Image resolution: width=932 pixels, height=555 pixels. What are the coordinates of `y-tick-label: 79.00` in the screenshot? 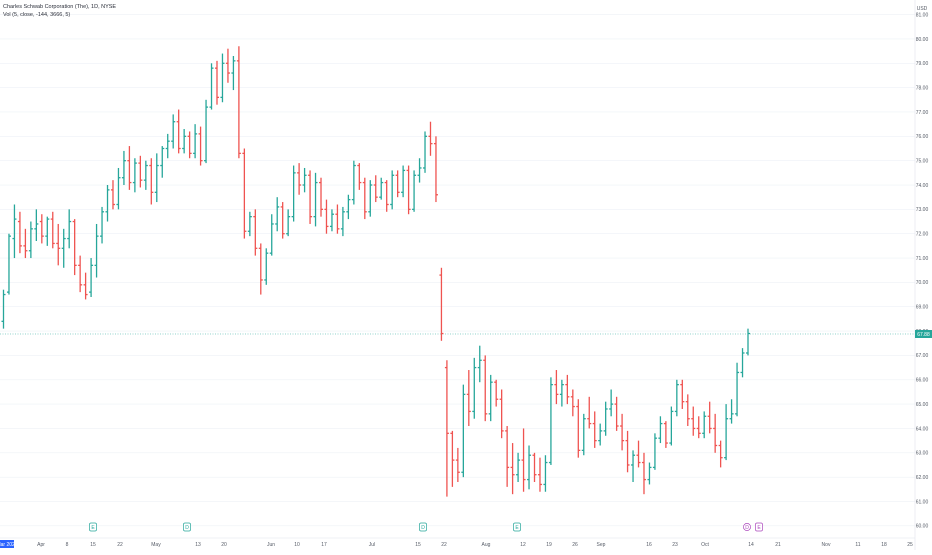 It's located at (922, 64).